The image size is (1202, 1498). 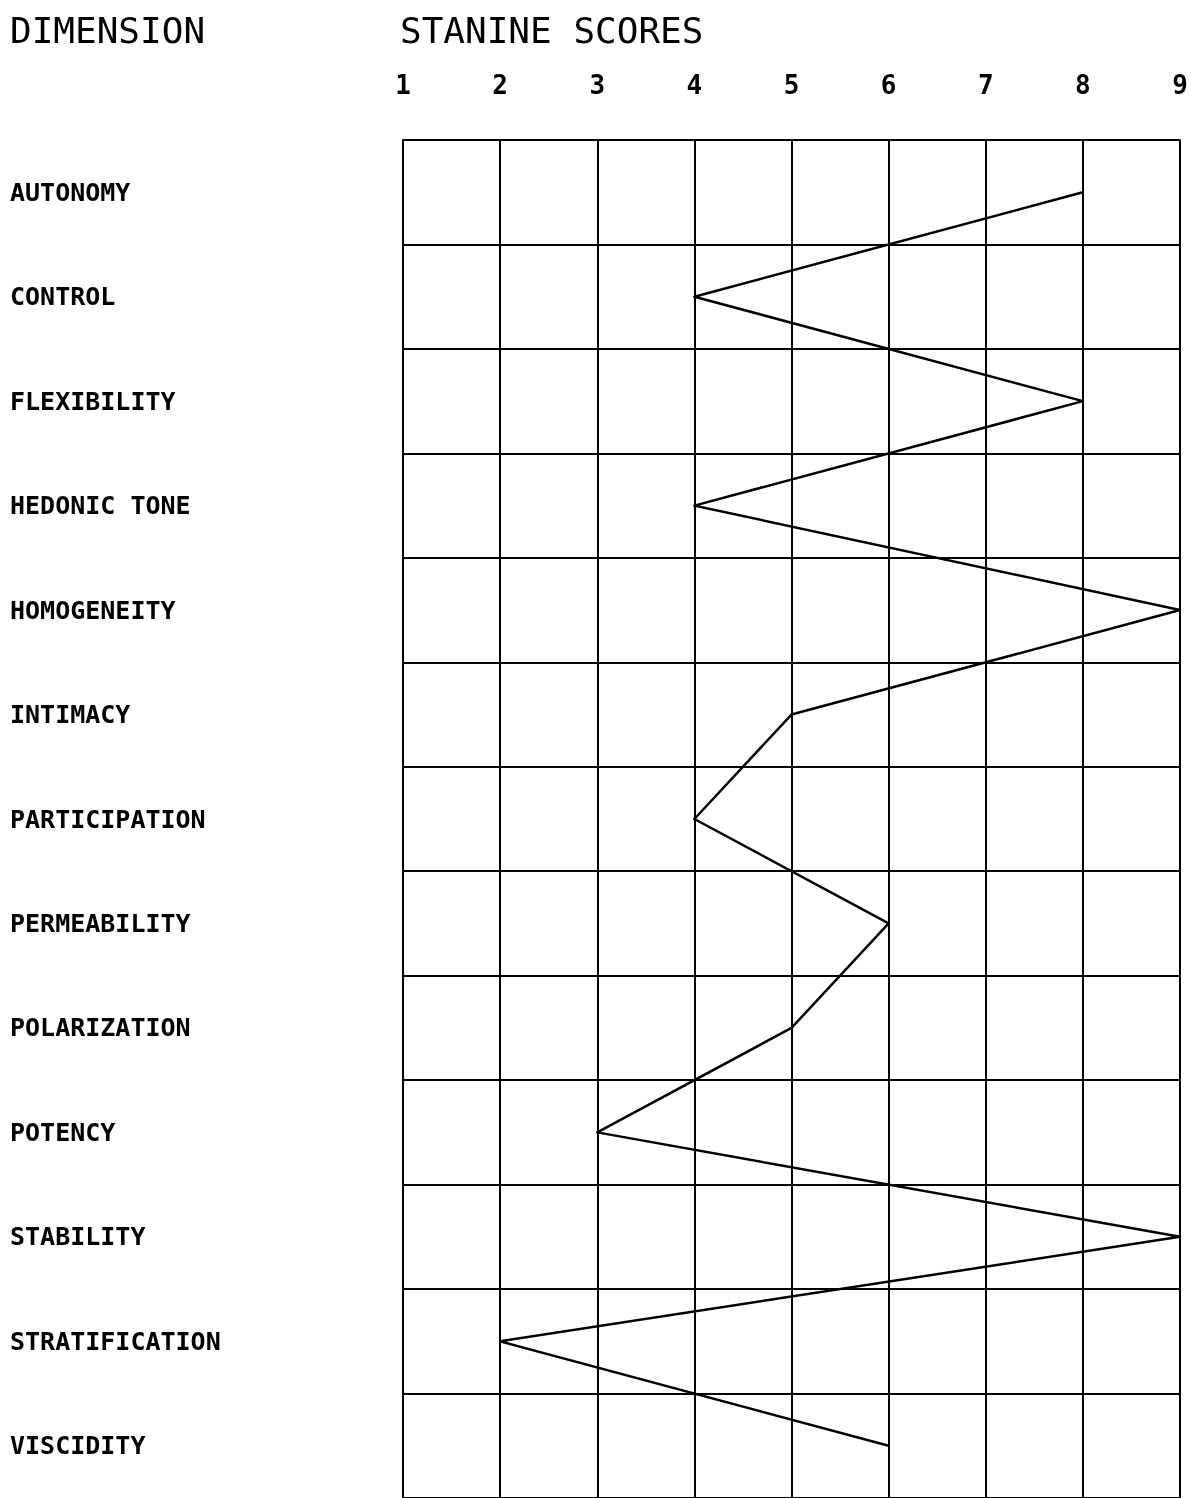 What do you see at coordinates (1180, 85) in the screenshot?
I see `x-tick-label: 9` at bounding box center [1180, 85].